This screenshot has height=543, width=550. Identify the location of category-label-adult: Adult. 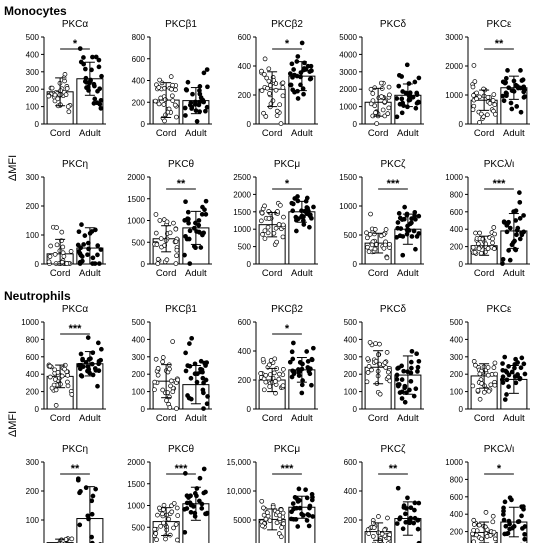
(196, 133).